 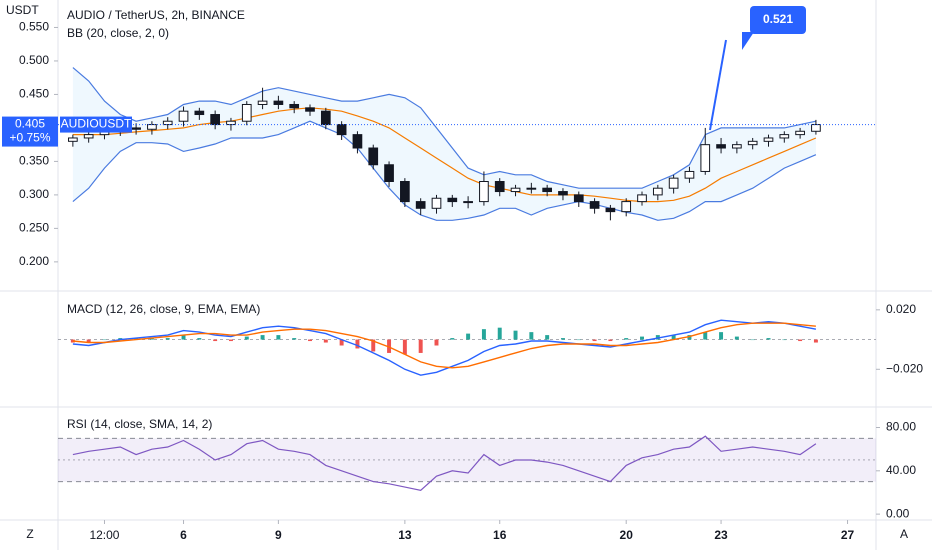 I want to click on trend-line-drawing, so click(x=718, y=85).